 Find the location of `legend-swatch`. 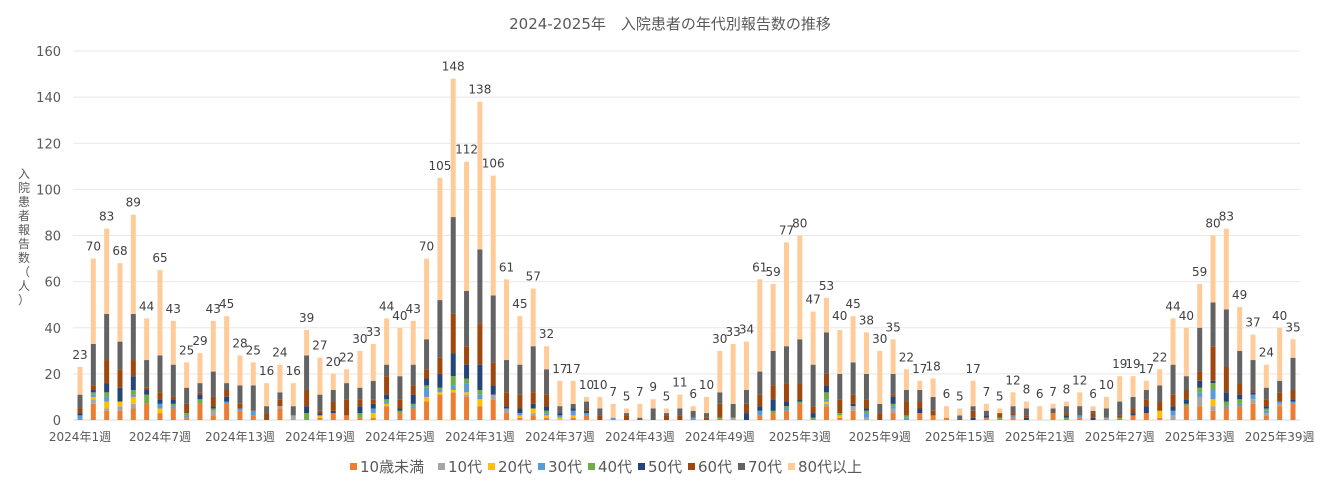

legend-swatch is located at coordinates (491, 466).